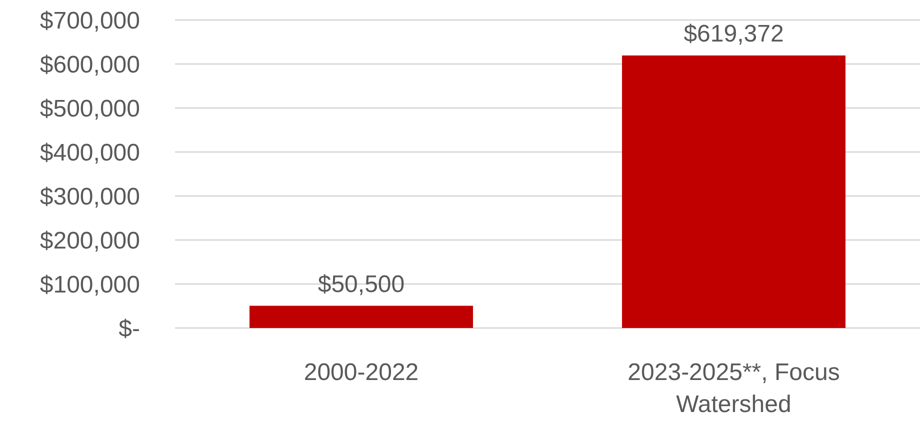  What do you see at coordinates (361, 372) in the screenshot?
I see `x-tick-label: 2000-2022` at bounding box center [361, 372].